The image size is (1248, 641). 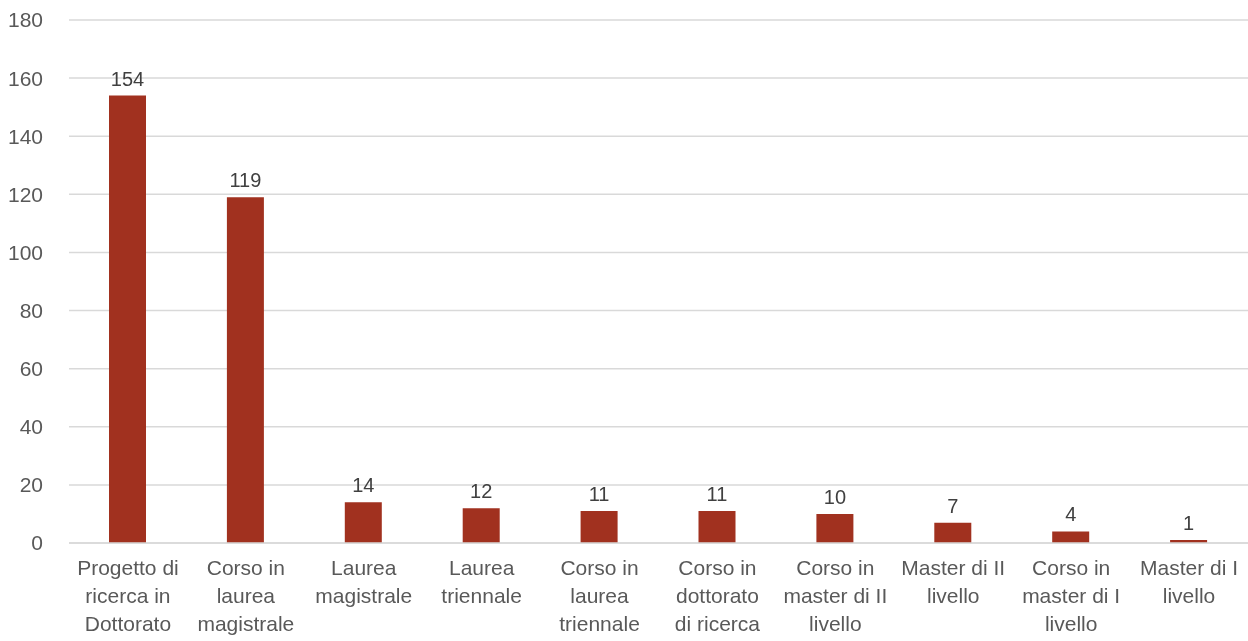 I want to click on x-tick-label: Laurea triennale, so click(x=481, y=581).